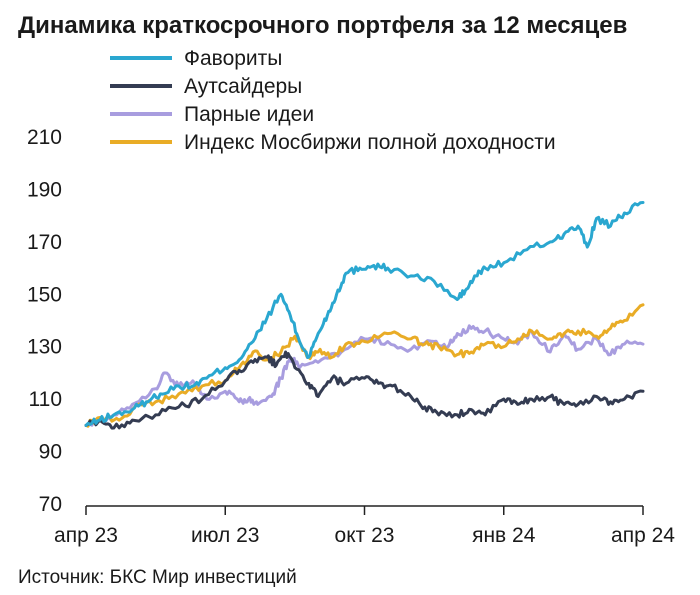  Describe the element at coordinates (44, 189) in the screenshot. I see `y-tick-label: 190` at that location.